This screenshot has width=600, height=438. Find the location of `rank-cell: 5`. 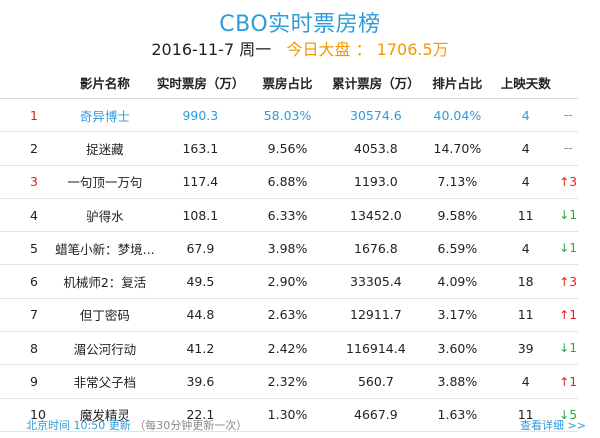

rank-cell: 5 is located at coordinates (27, 248).